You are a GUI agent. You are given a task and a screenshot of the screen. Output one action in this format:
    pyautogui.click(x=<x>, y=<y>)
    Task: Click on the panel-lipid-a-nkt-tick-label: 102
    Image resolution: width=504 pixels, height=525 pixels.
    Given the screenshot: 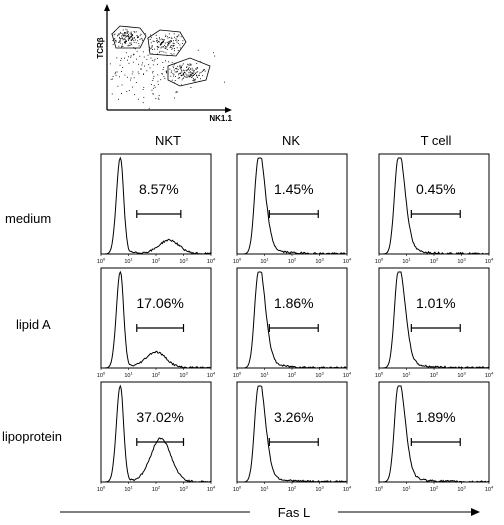 What is the action you would take?
    pyautogui.click(x=156, y=375)
    